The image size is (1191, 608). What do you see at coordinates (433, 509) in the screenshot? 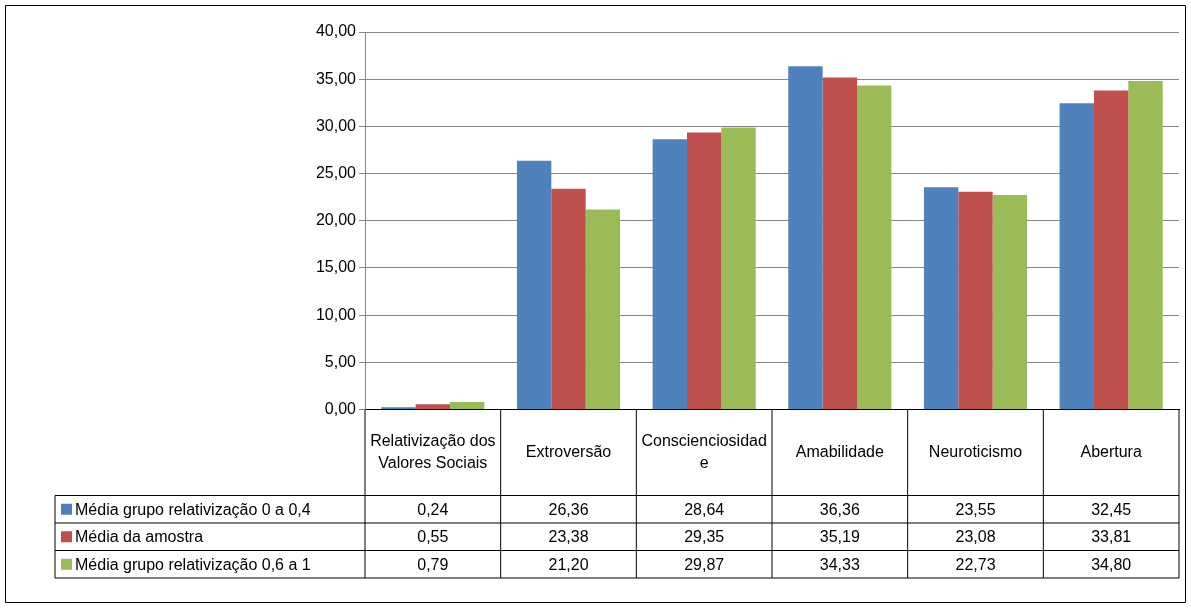
I see `data-label: 0,24` at bounding box center [433, 509].